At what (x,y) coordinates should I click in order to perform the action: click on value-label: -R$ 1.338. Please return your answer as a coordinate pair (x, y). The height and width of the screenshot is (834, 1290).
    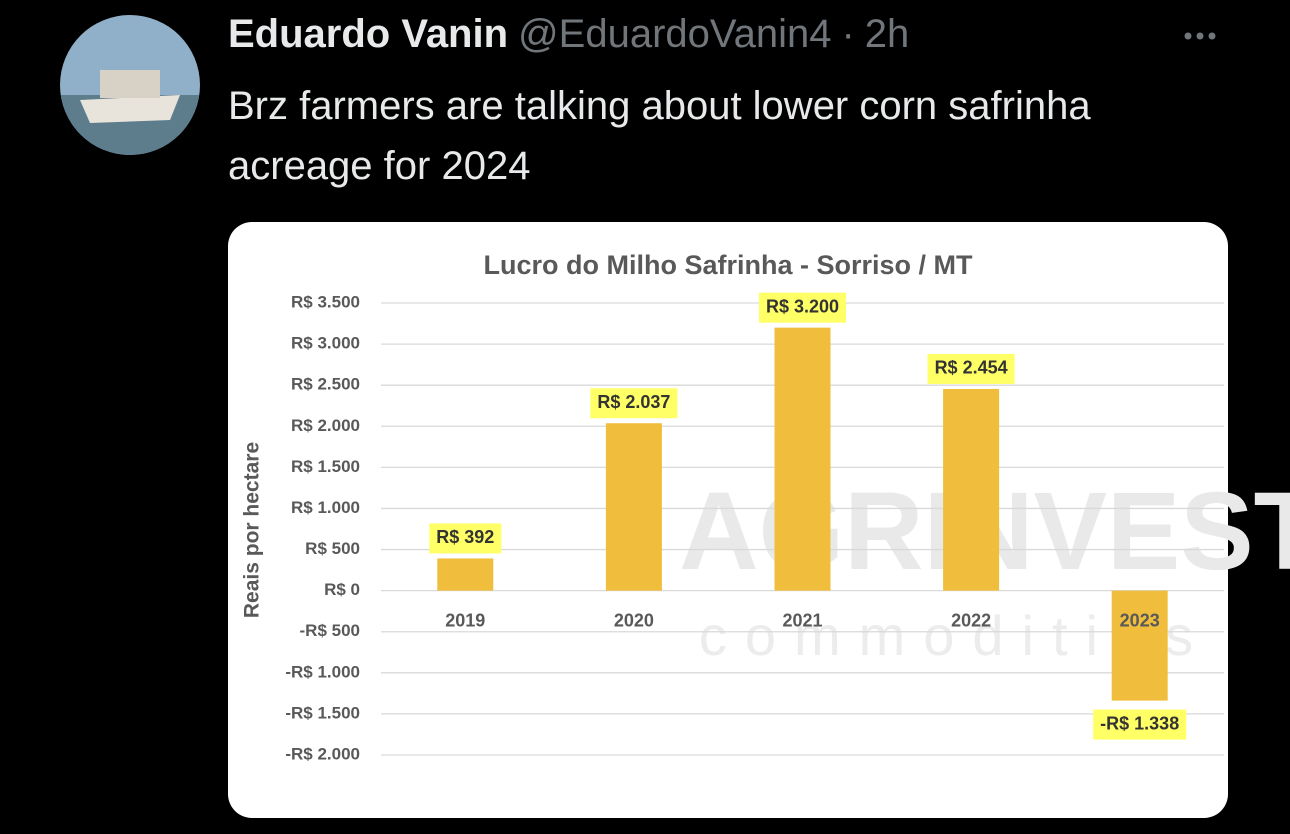
    Looking at the image, I should click on (1139, 723).